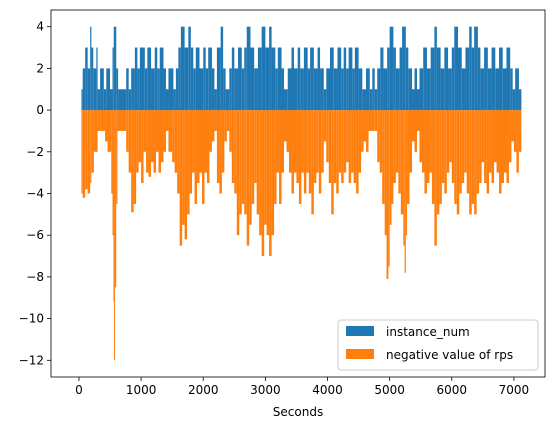 The image size is (555, 432). I want to click on y-tick-label: −10, so click(31, 319).